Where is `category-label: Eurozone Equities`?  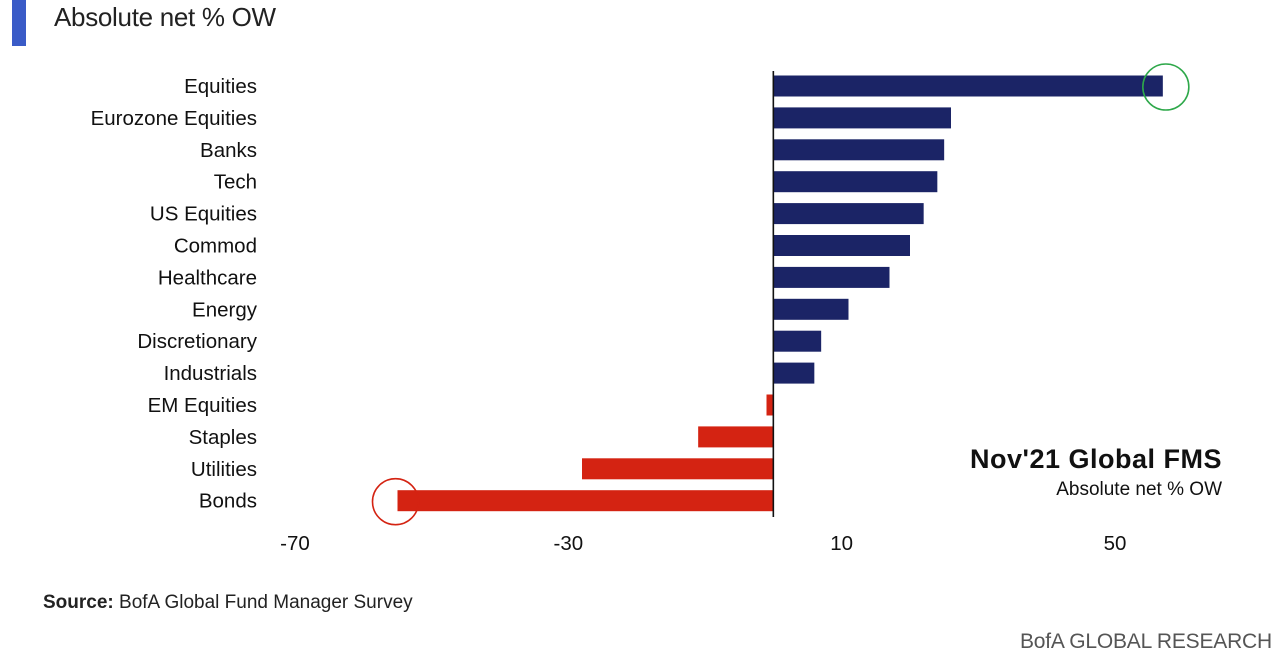 category-label: Eurozone Equities is located at coordinates (174, 118).